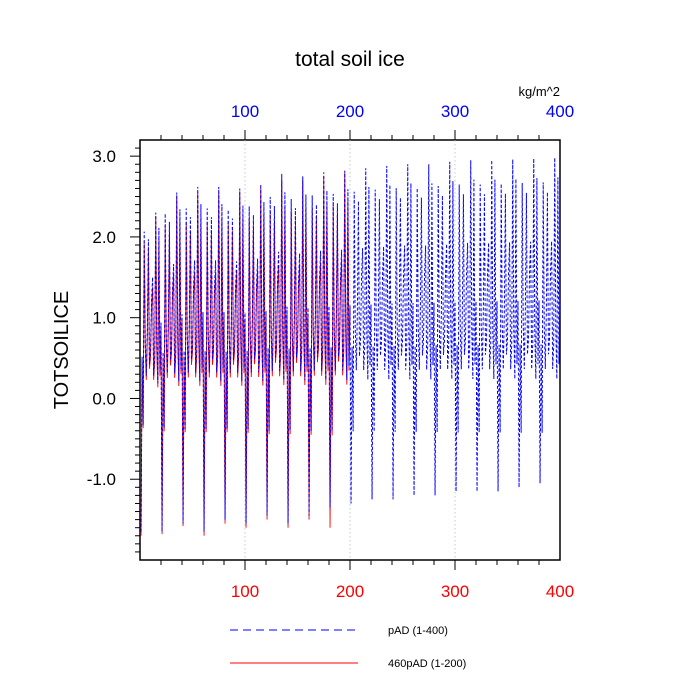  I want to click on y-tick-labels: 3.0 2.0 1.0 0.0 -1.0, so click(101, 318).